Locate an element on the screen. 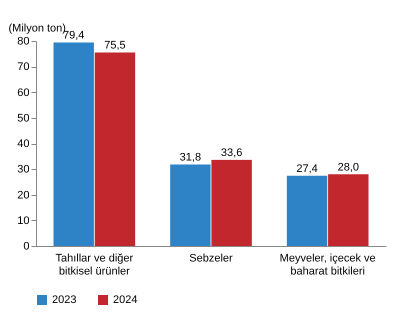 The height and width of the screenshot is (320, 406). y-tick-label: 70 is located at coordinates (23, 67).